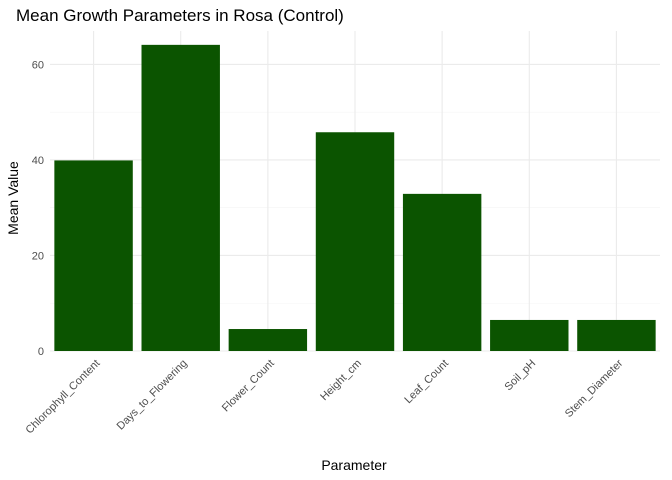  Describe the element at coordinates (268, 340) in the screenshot. I see `bar-flower-count` at that location.